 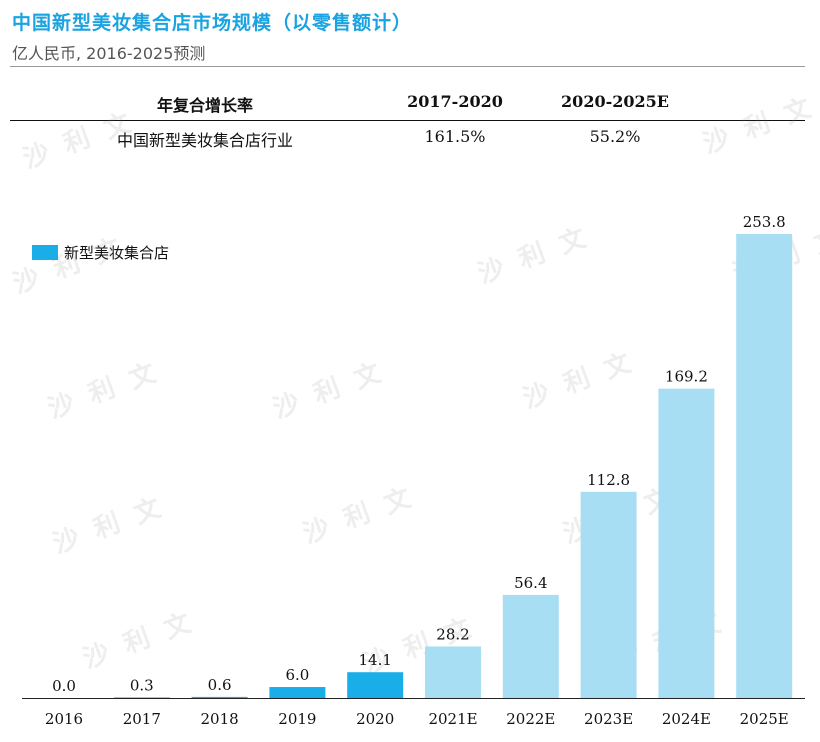 What do you see at coordinates (530, 719) in the screenshot?
I see `x-tick-label-2022E: 2022E` at bounding box center [530, 719].